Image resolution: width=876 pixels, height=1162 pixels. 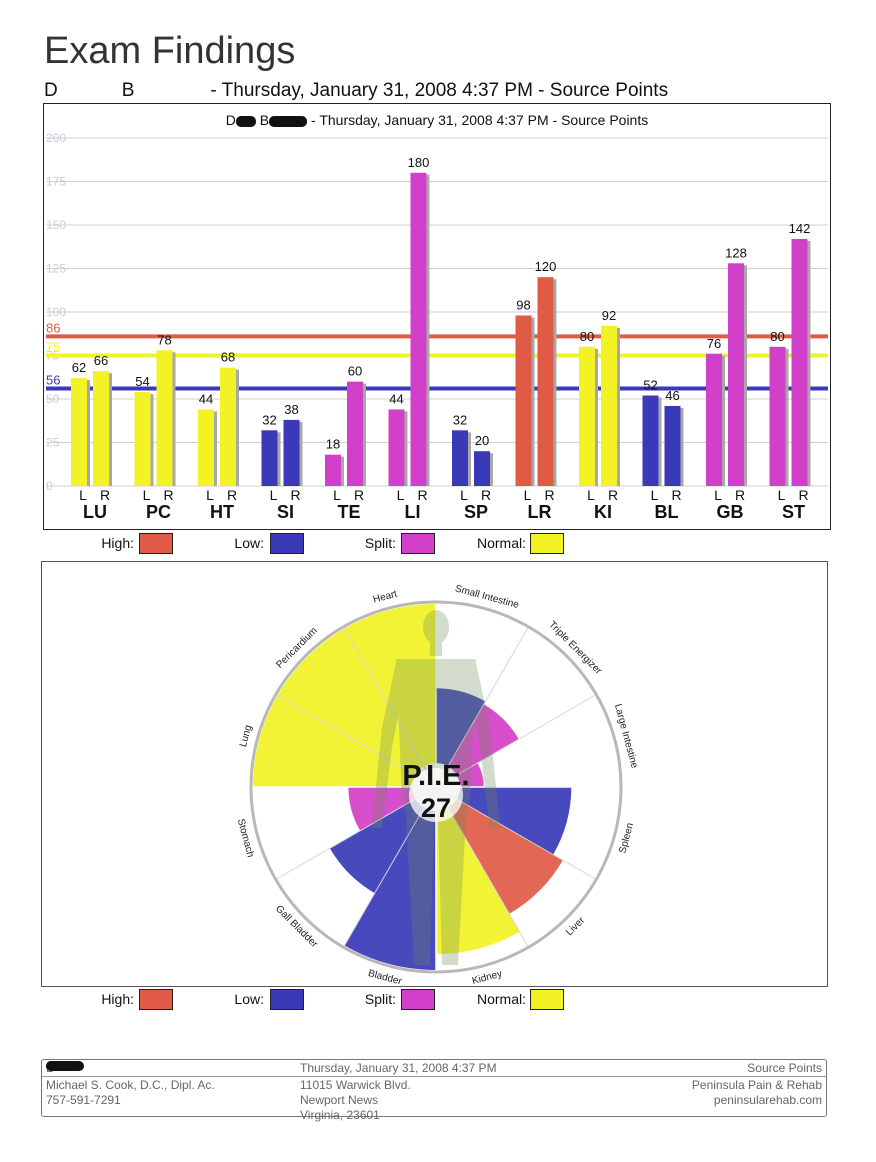 I want to click on pie-center-value: 27, so click(x=436, y=808).